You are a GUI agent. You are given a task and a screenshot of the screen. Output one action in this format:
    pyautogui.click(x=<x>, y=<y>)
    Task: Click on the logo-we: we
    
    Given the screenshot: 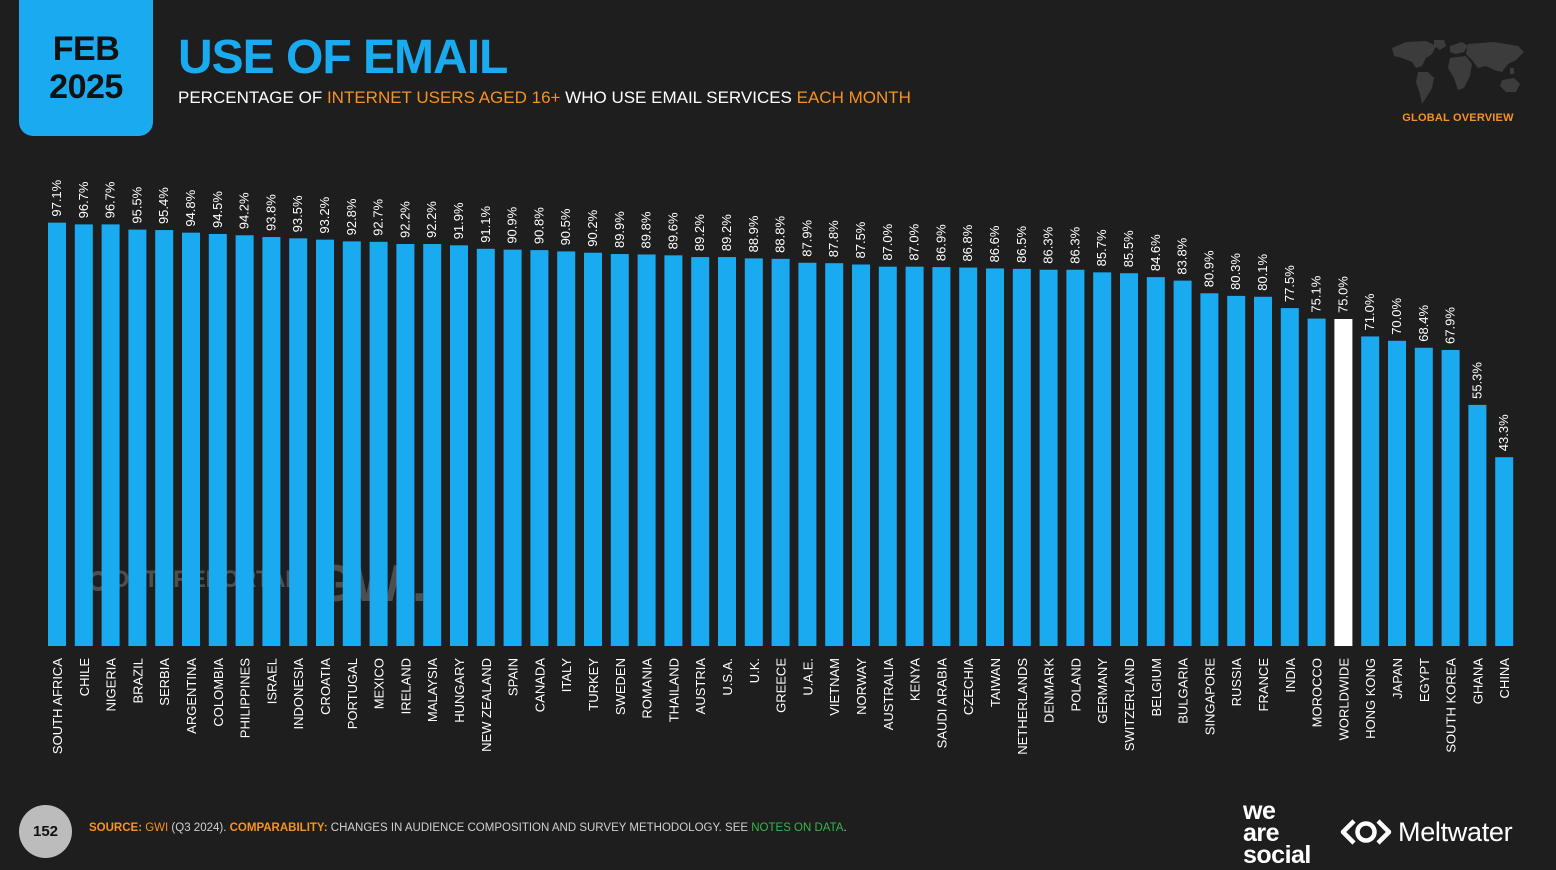 What is the action you would take?
    pyautogui.click(x=1259, y=811)
    